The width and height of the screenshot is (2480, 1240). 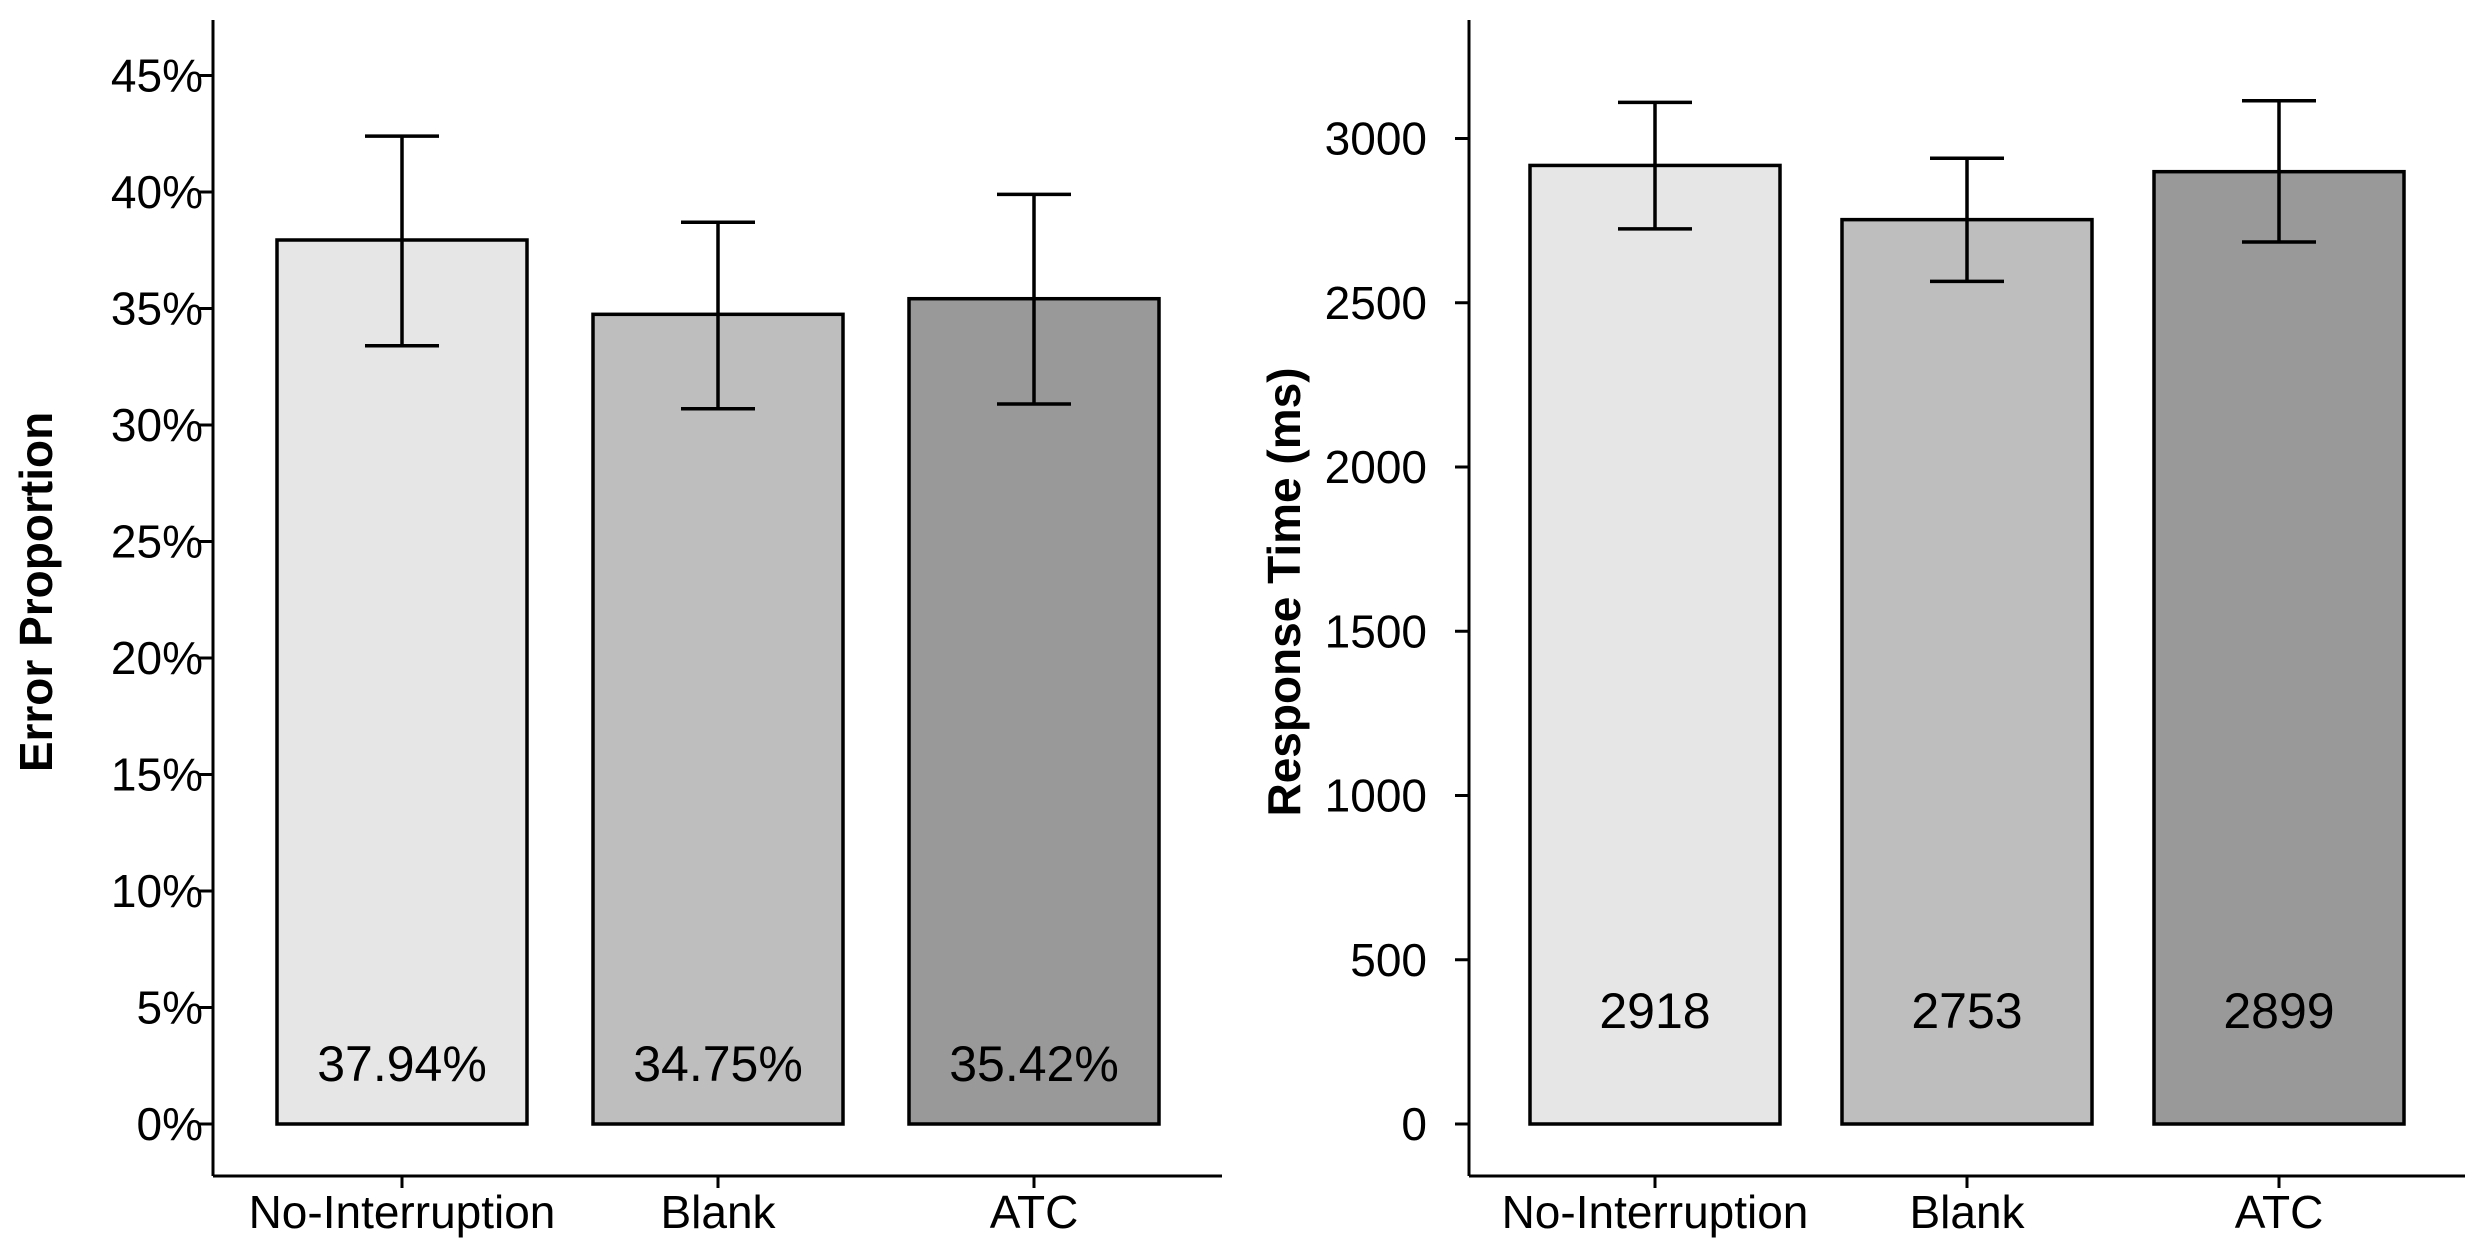 What do you see at coordinates (157, 775) in the screenshot?
I see `y-tick-label: 15%` at bounding box center [157, 775].